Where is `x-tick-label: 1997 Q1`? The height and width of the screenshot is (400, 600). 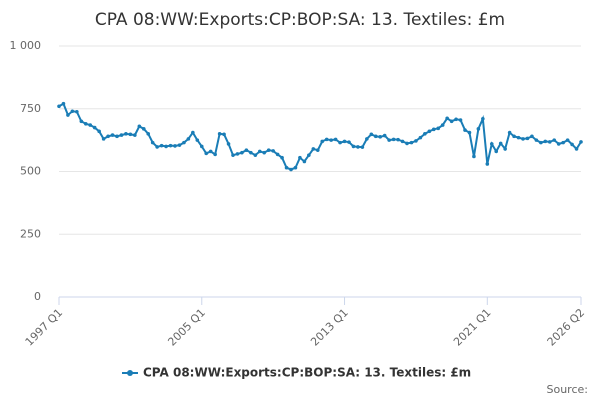
x-tick-label: 1997 Q1 is located at coordinates (44, 327).